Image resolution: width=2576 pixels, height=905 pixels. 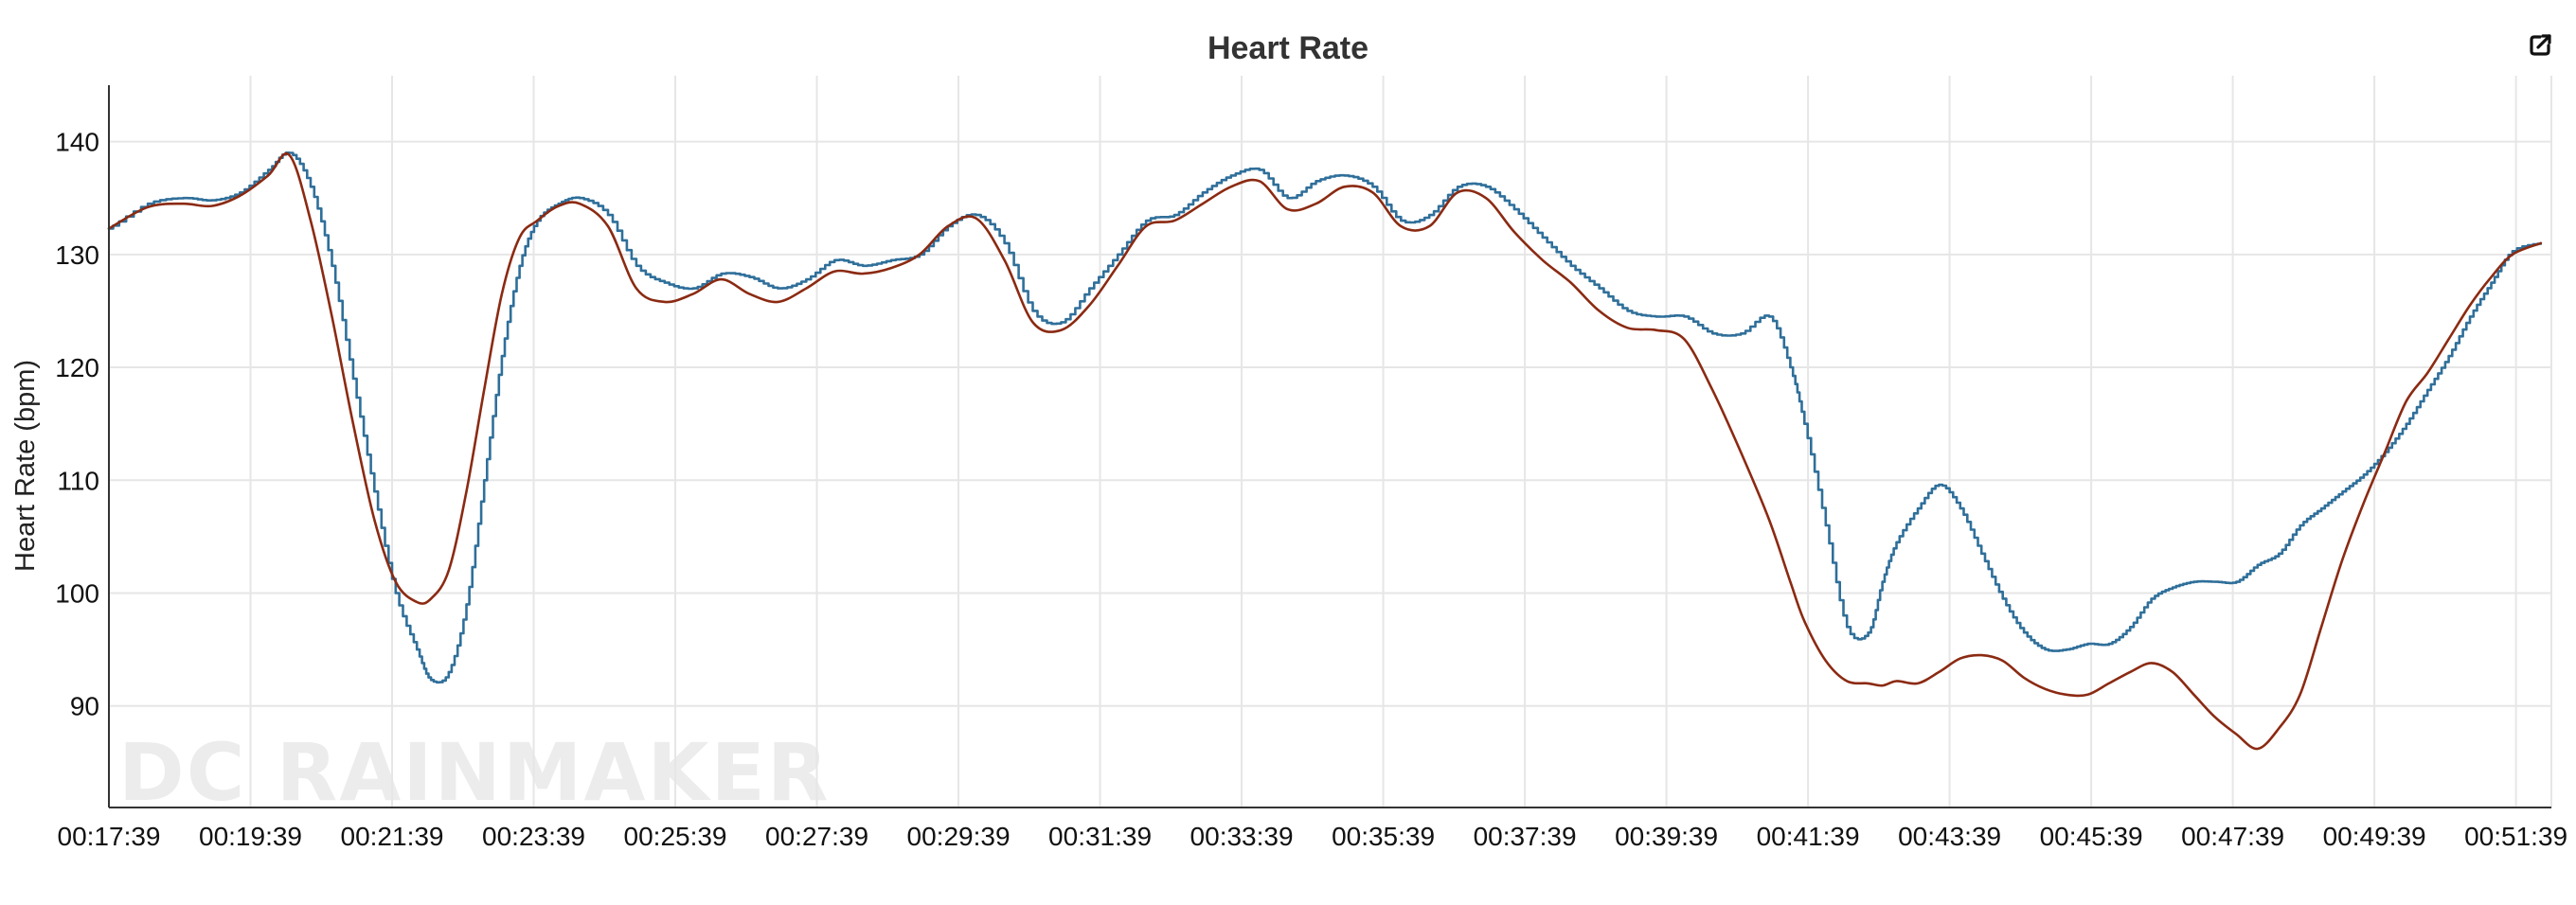 I want to click on x-tick-label: 00:39:39, so click(x=1666, y=837).